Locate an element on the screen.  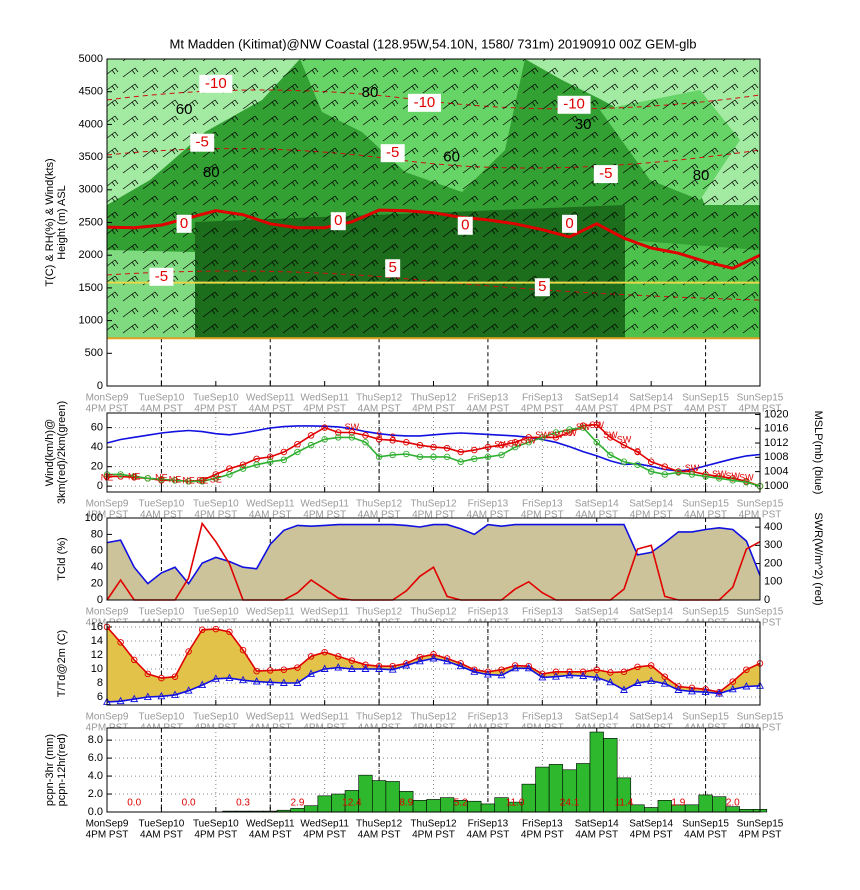
annotation: -5 is located at coordinates (392, 152).